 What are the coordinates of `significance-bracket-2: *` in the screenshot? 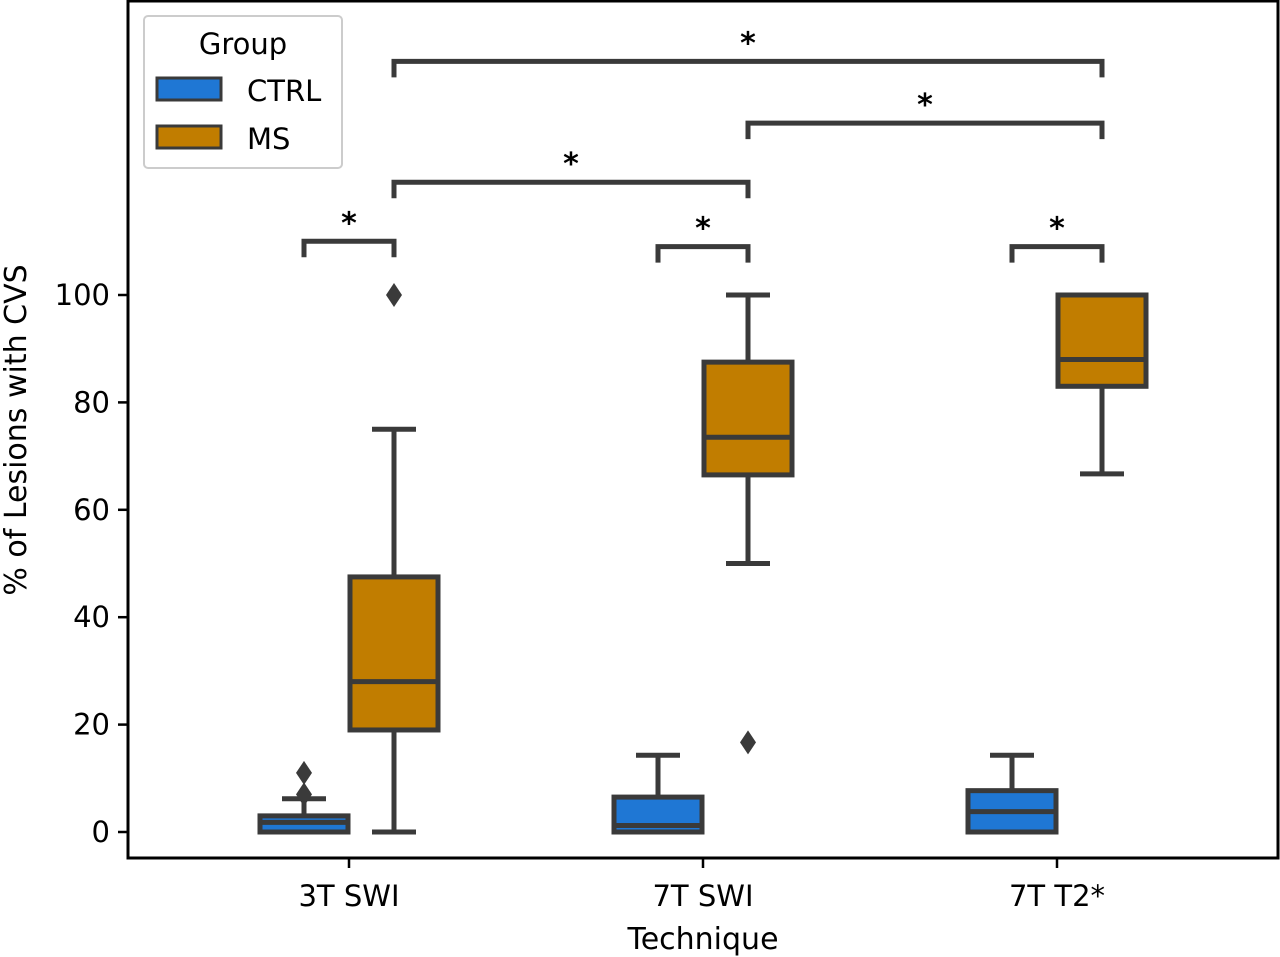 It's located at (703, 237).